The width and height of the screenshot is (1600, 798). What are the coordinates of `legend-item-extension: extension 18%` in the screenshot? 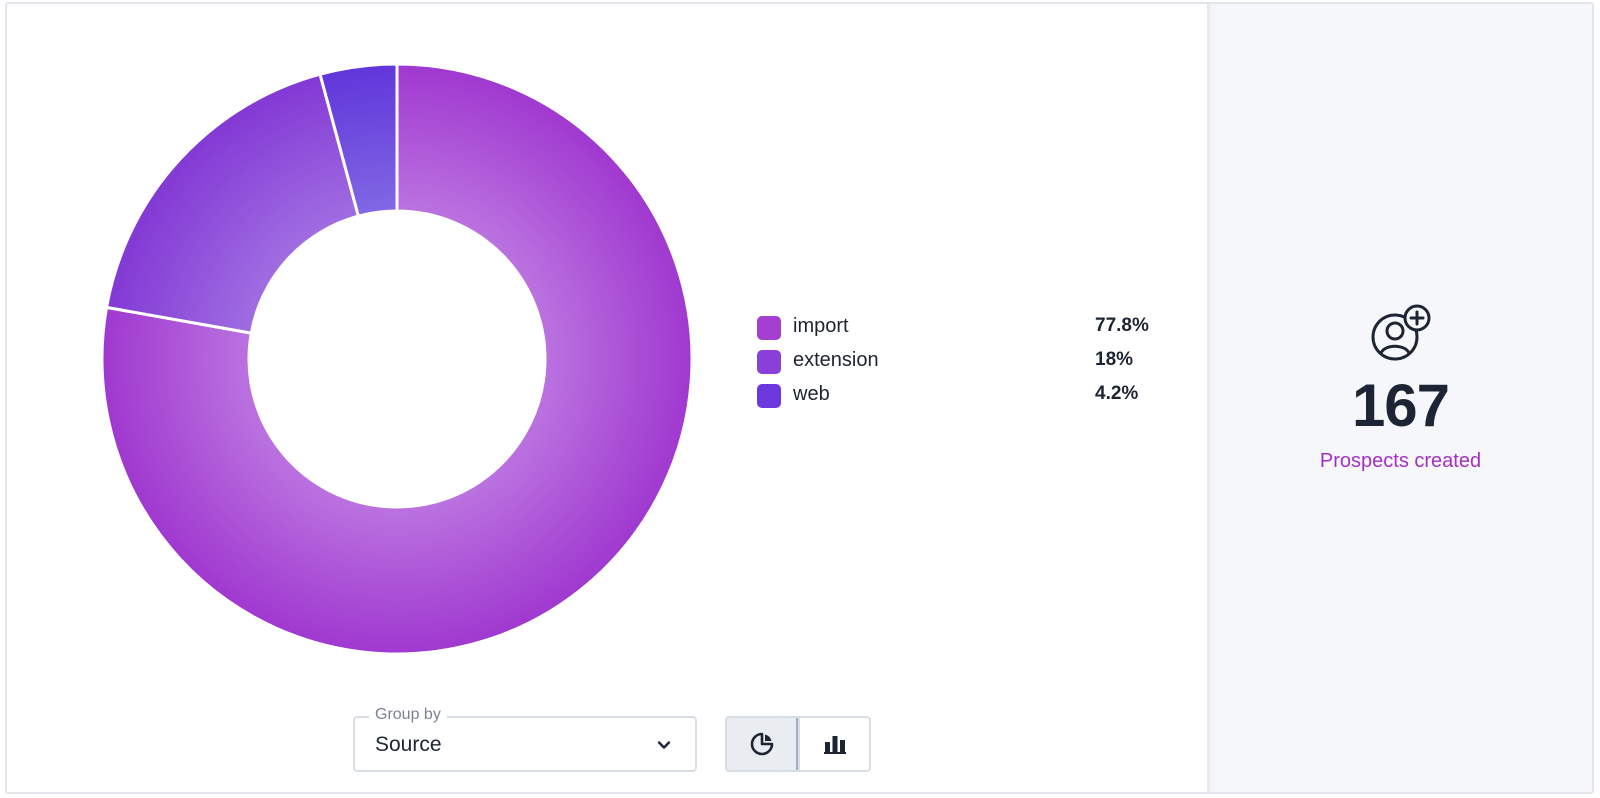 It's located at (957, 363).